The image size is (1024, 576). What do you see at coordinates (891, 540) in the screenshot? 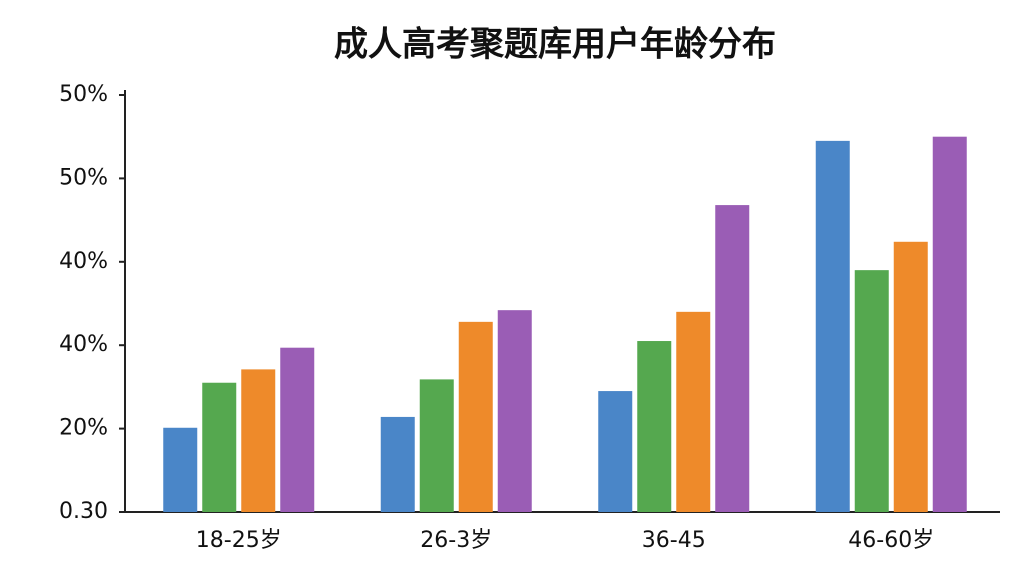
I see `x-tick-label: 46-60岁` at bounding box center [891, 540].